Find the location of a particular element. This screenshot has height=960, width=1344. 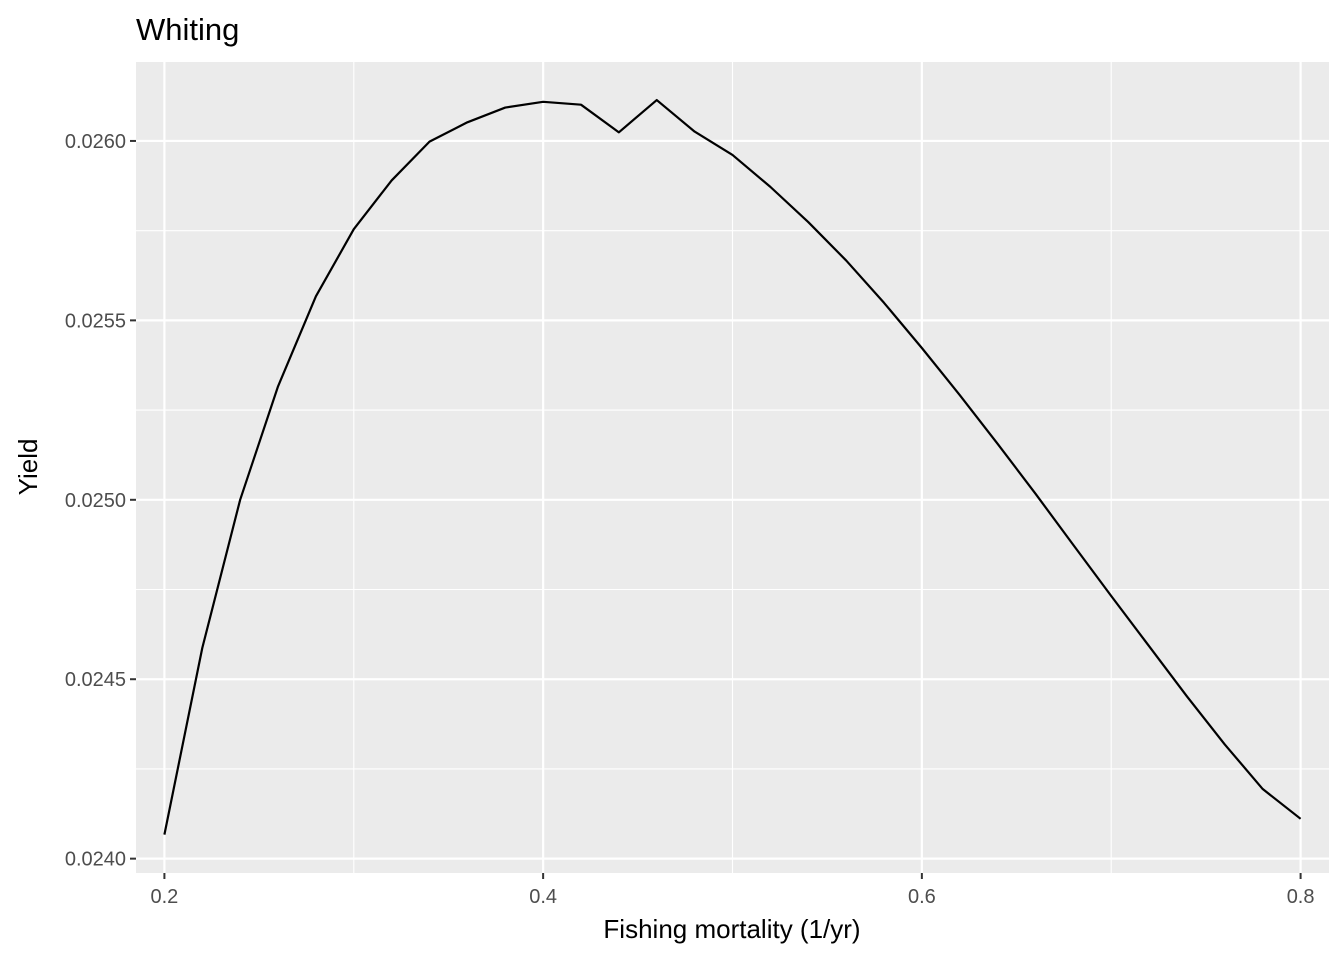

y-tick-label: 0.0260 is located at coordinates (95, 142).